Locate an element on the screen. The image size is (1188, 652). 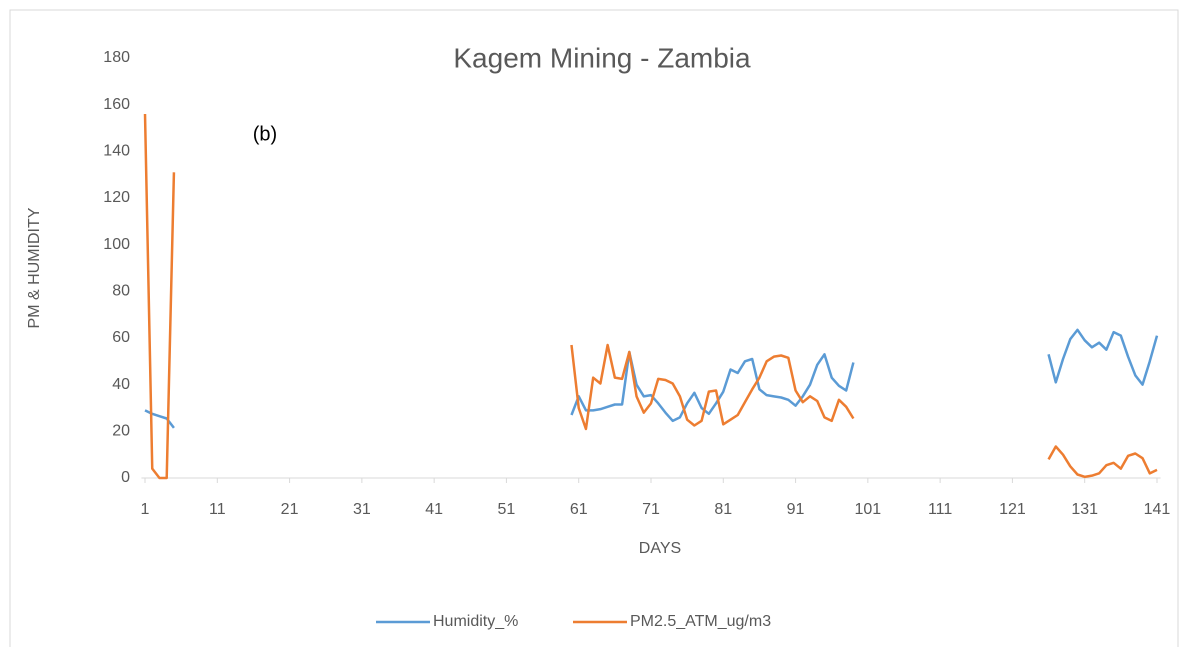
y-tick-label: 100 is located at coordinates (116, 244).